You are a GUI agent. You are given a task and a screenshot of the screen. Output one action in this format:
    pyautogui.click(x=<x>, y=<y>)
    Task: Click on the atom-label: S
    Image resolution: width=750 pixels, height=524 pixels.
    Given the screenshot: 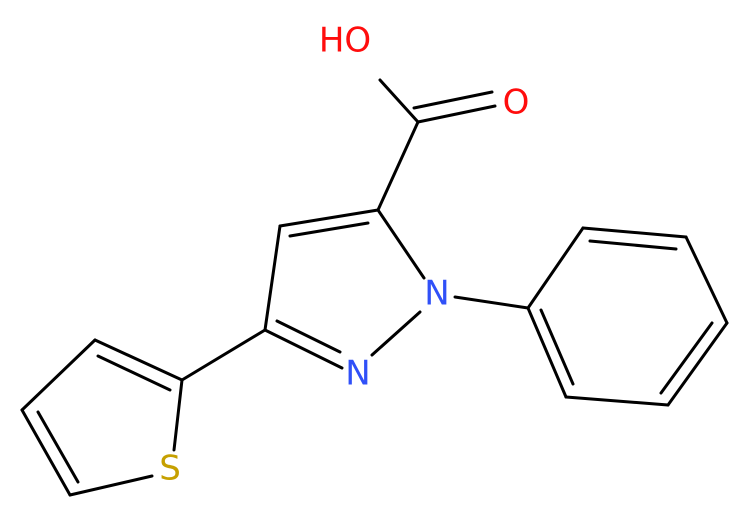 What is the action you would take?
    pyautogui.click(x=170, y=469)
    